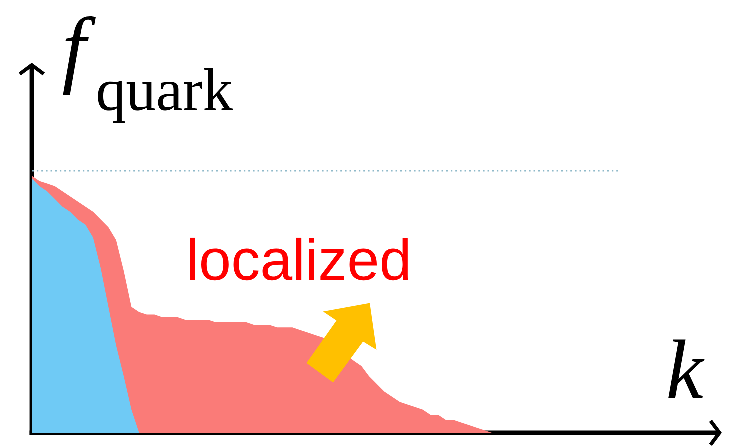 The height and width of the screenshot is (447, 730). I want to click on series-label: localized, so click(299, 259).